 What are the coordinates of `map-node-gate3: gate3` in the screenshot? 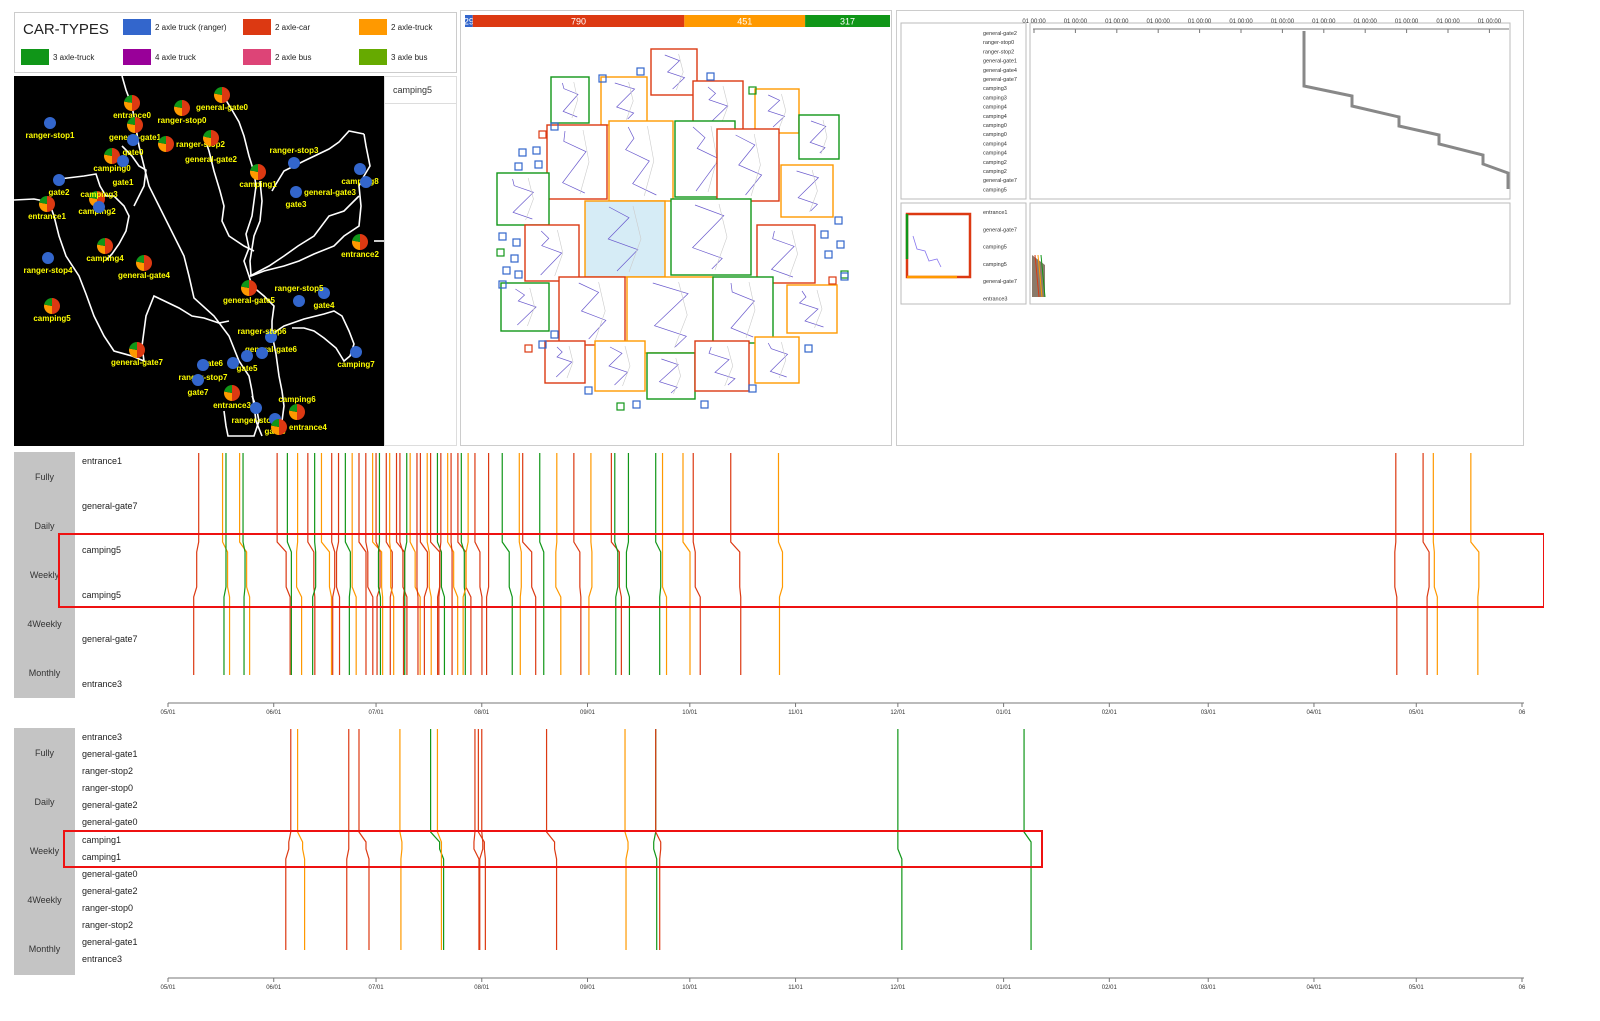 It's located at (296, 197).